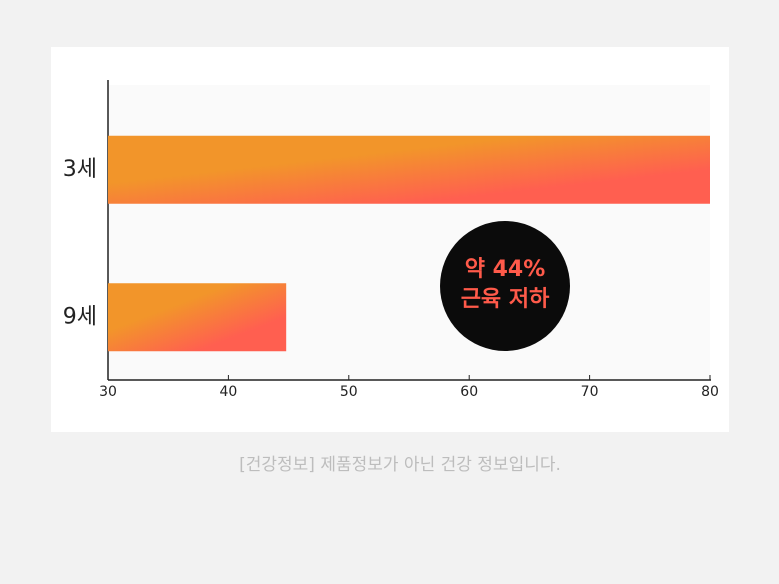 The image size is (779, 584). I want to click on x-tick-label: 80, so click(710, 392).